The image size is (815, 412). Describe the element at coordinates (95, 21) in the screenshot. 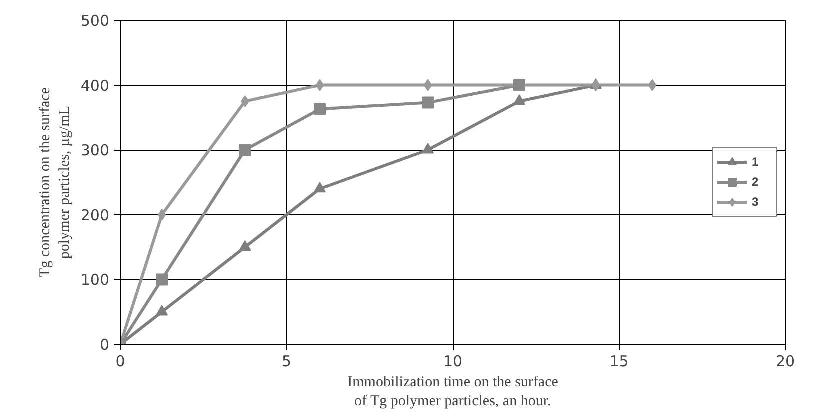

I see `y-tick-label: 500` at that location.